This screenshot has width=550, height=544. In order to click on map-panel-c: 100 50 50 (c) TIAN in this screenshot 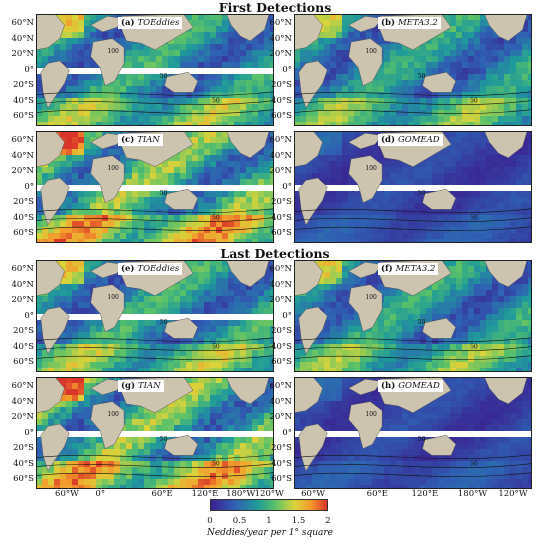, I will do `click(155, 187)`.